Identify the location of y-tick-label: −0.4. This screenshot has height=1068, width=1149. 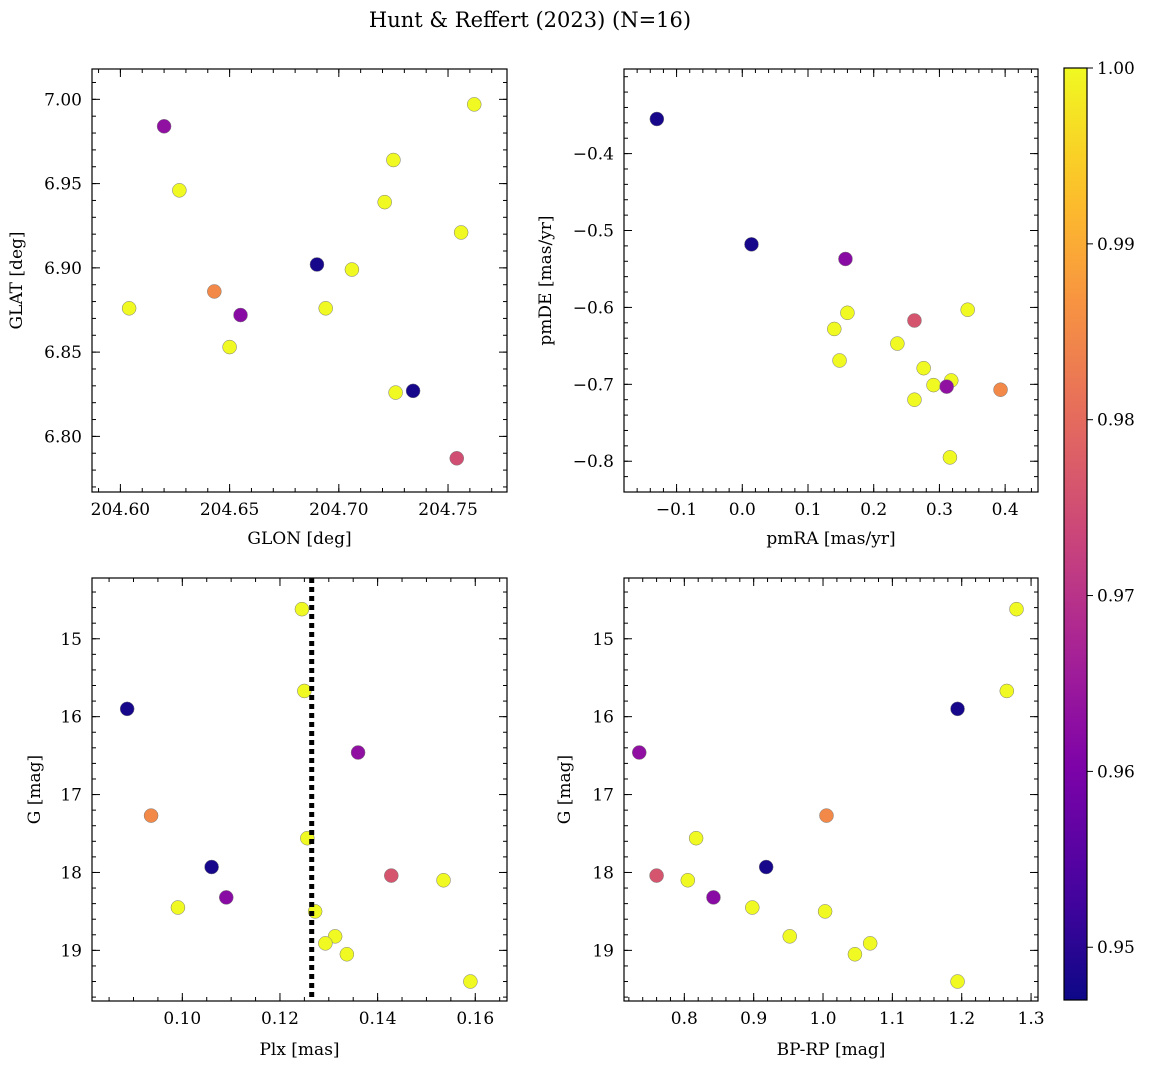
(593, 155).